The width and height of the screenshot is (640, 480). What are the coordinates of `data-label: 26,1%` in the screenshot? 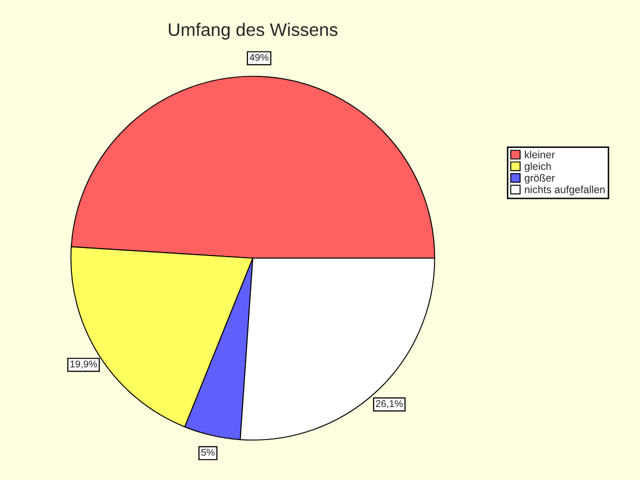 It's located at (389, 404).